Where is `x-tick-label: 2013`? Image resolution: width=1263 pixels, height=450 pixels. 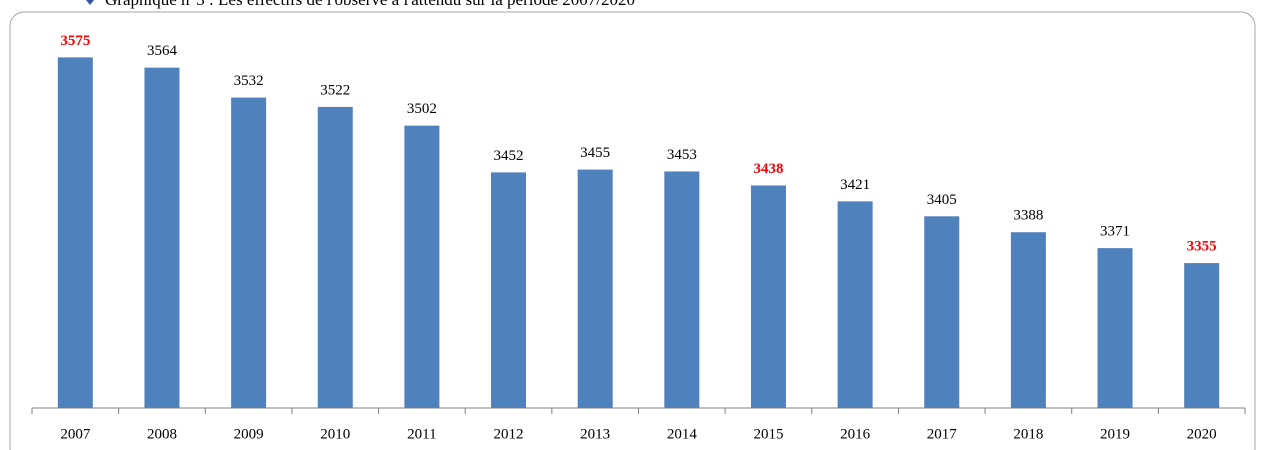
x-tick-label: 2013 is located at coordinates (595, 434).